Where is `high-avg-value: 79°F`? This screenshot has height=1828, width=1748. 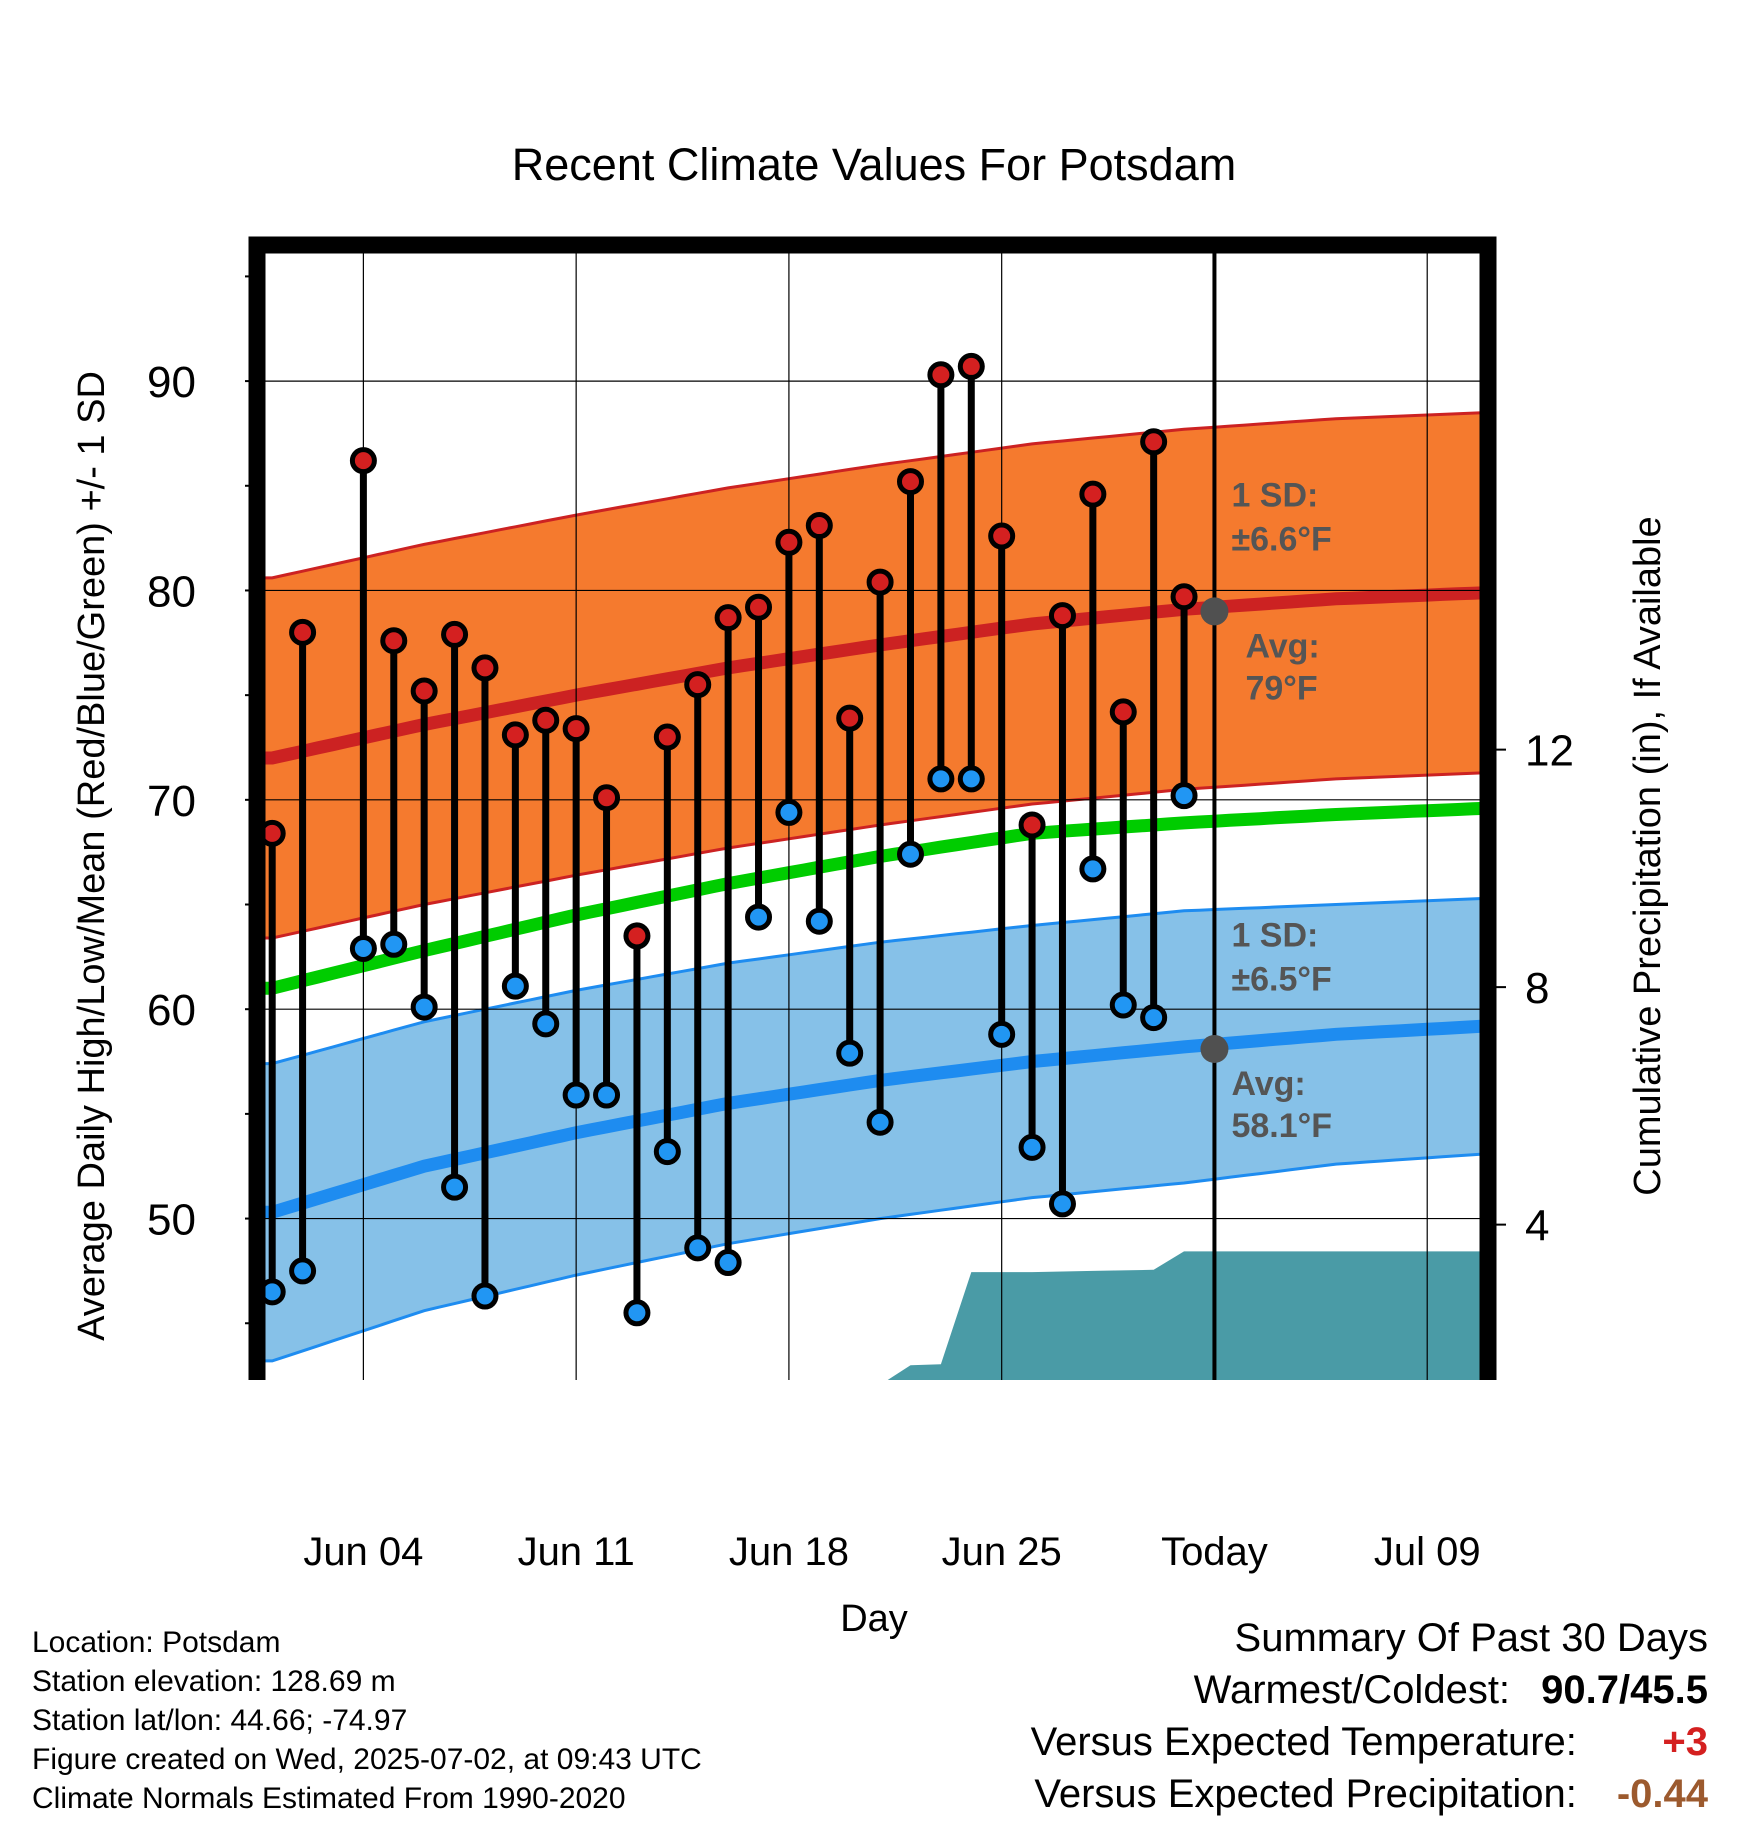 high-avg-value: 79°F is located at coordinates (1281, 688).